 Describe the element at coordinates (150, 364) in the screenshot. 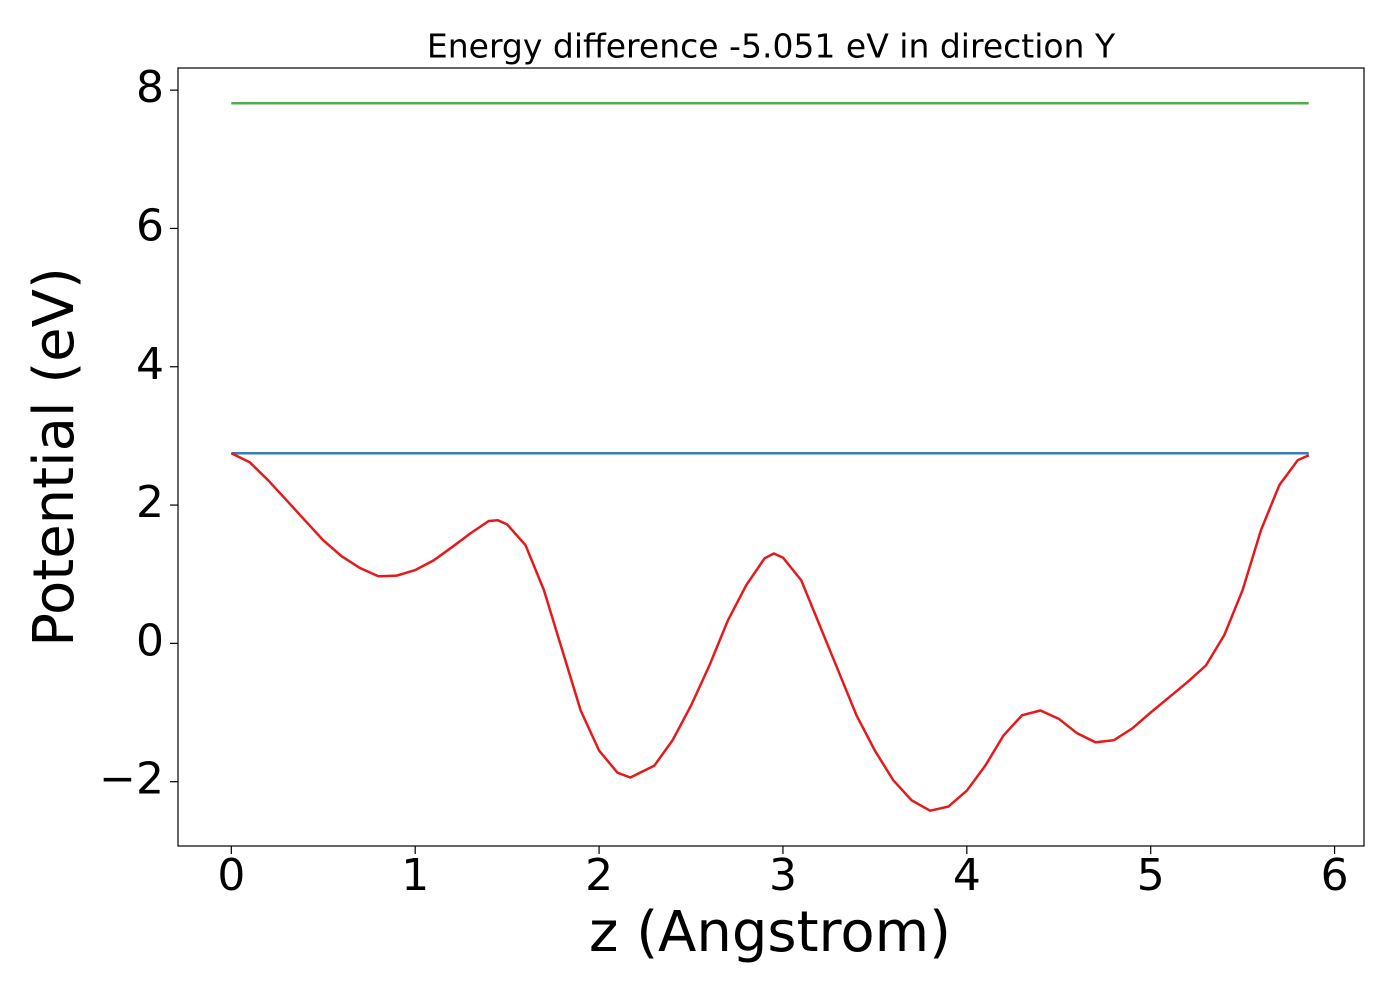

I see `y-tick-label: 4` at that location.